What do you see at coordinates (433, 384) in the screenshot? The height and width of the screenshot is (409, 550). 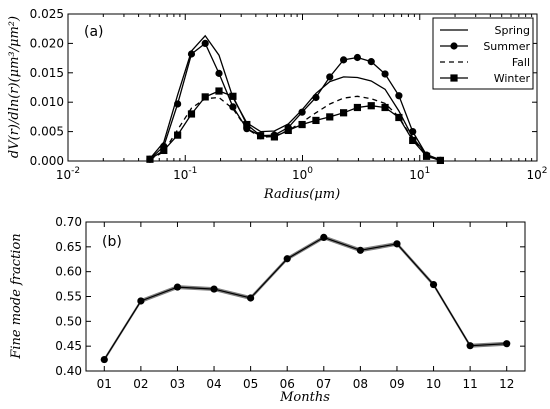 I see `x-tick-label-b: 10` at bounding box center [433, 384].